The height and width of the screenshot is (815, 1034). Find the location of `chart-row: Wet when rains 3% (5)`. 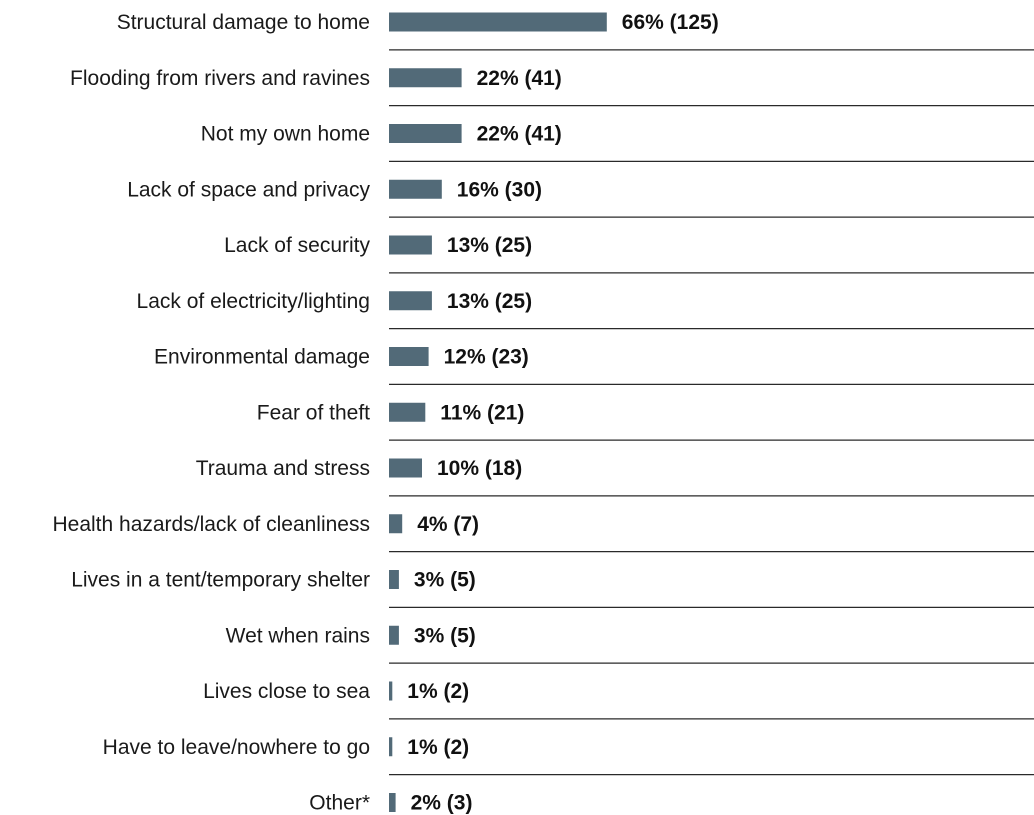

chart-row: Wet when rains 3% (5) is located at coordinates (630, 644).